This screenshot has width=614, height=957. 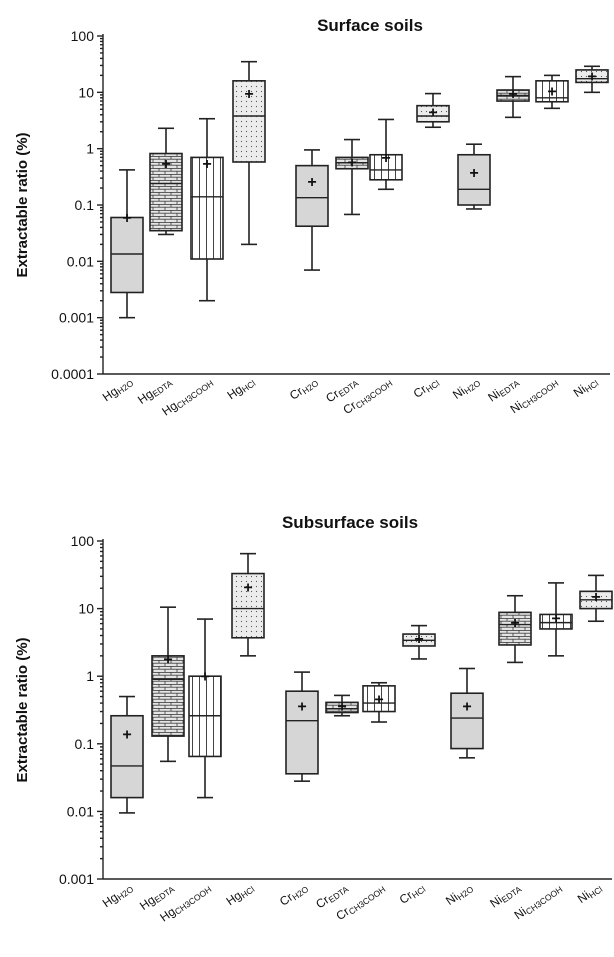 What do you see at coordinates (81, 710) in the screenshot?
I see `y-axis-subsurface: 0.001 0.01 0.1 1 10 100` at bounding box center [81, 710].